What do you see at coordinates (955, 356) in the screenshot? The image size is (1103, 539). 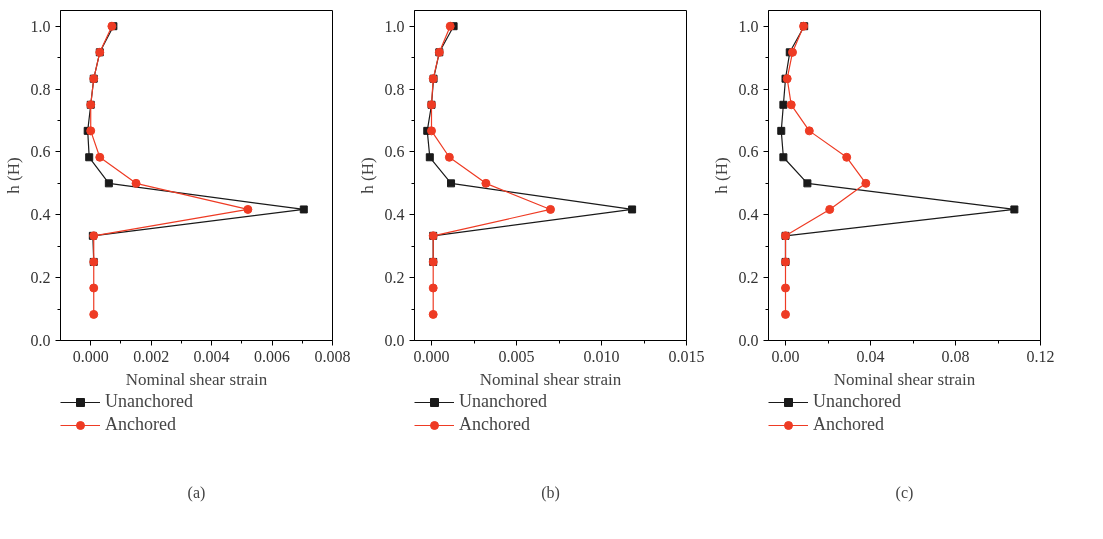 I see `x-tick-label: 0.08` at bounding box center [955, 356].